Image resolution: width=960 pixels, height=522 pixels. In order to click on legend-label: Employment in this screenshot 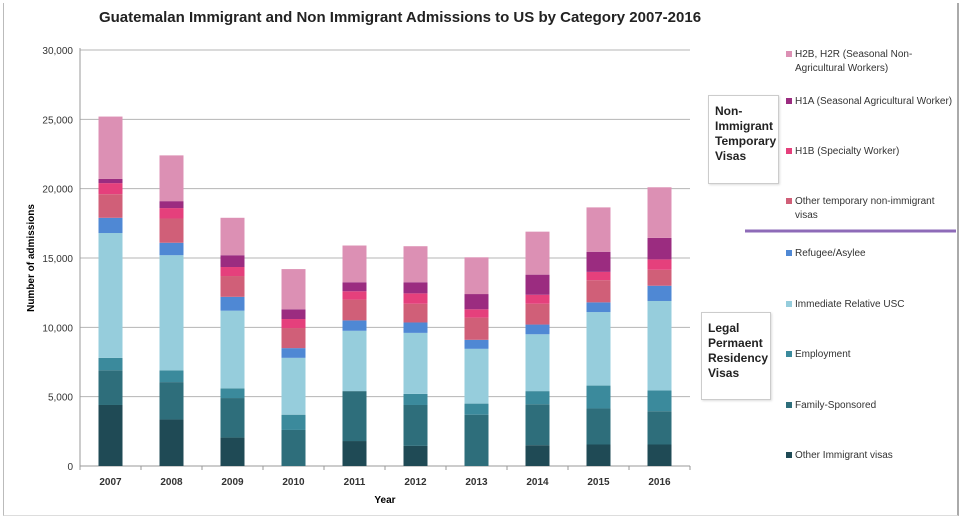, I will do `click(823, 354)`.